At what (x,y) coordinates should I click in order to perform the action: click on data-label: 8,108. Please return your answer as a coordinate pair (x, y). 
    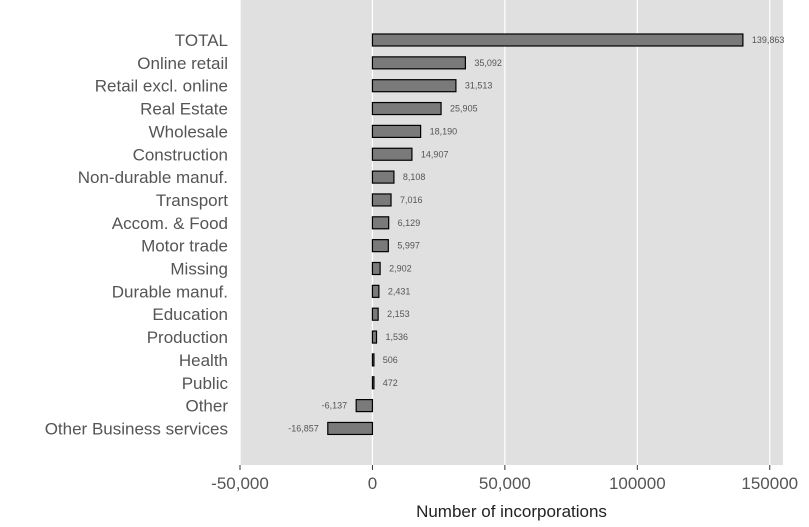
    Looking at the image, I should click on (414, 177).